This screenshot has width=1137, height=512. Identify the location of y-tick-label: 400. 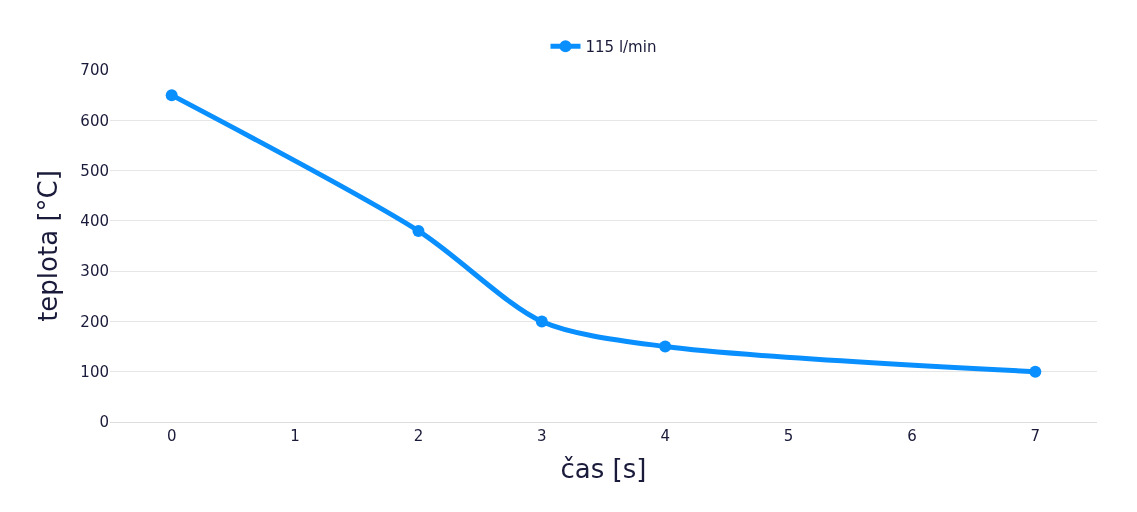
(94, 221).